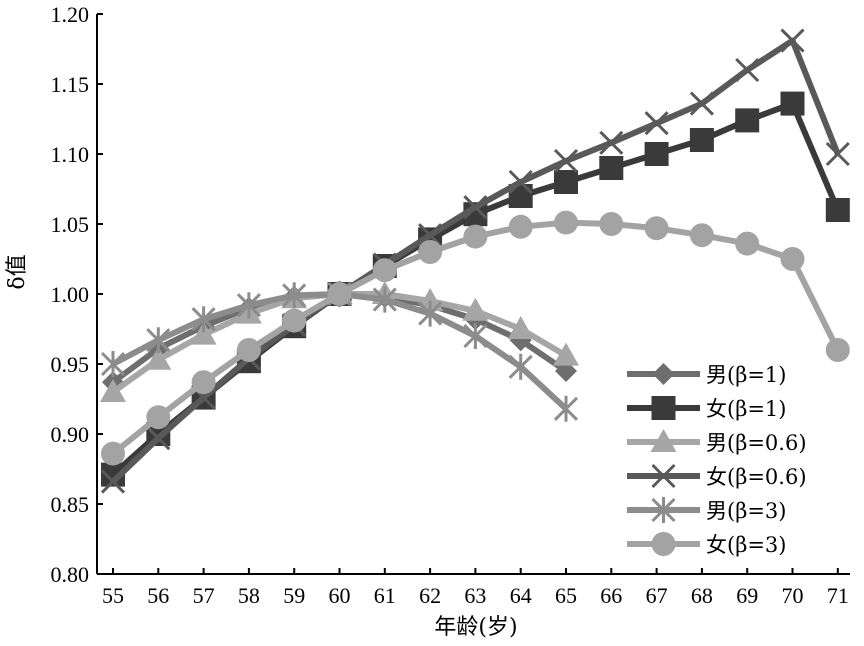  I want to click on x-tick-label: 59, so click(294, 595).